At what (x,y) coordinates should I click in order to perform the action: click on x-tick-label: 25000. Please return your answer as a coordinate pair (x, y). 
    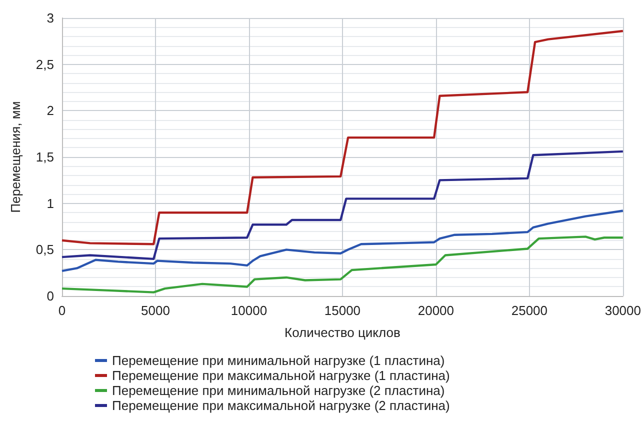
    Looking at the image, I should click on (529, 310).